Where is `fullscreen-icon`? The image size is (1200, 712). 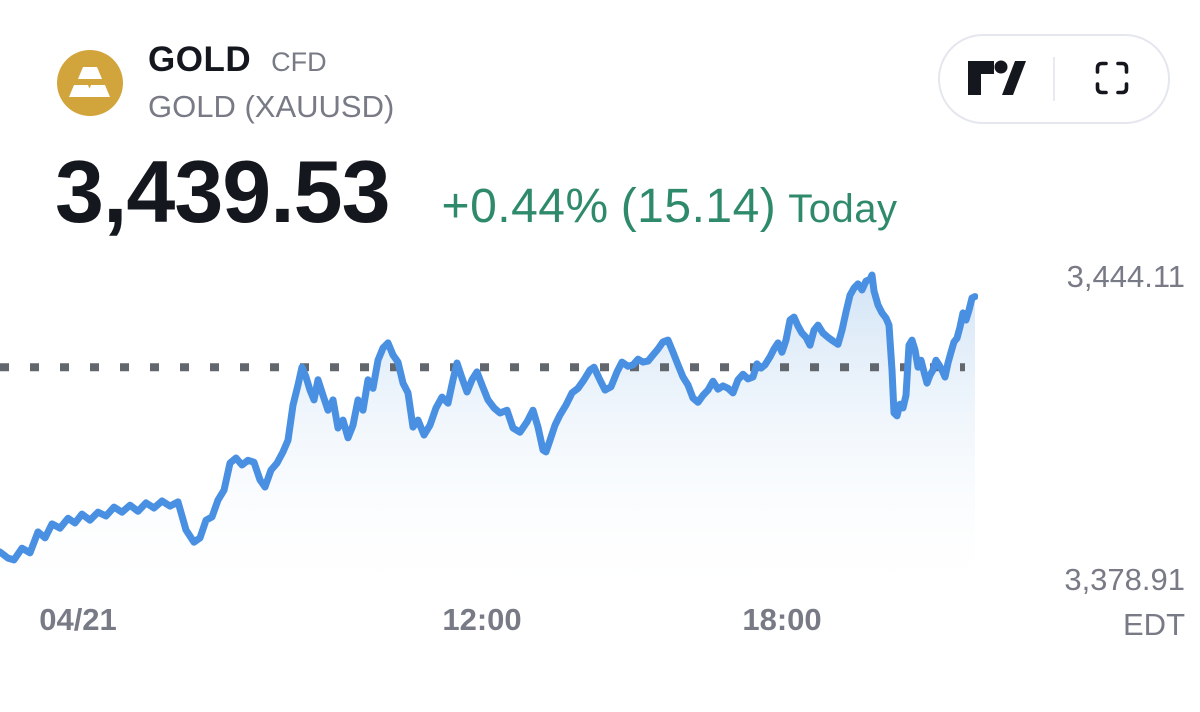
fullscreen-icon is located at coordinates (1112, 79).